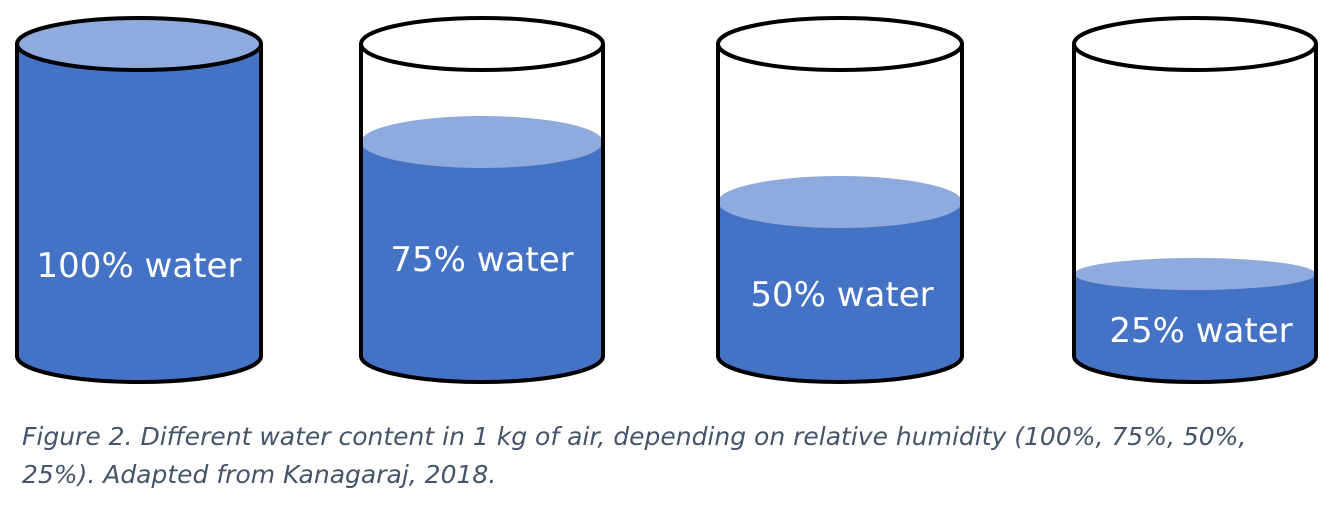  I want to click on cylinder-label: 25% water, so click(1200, 331).